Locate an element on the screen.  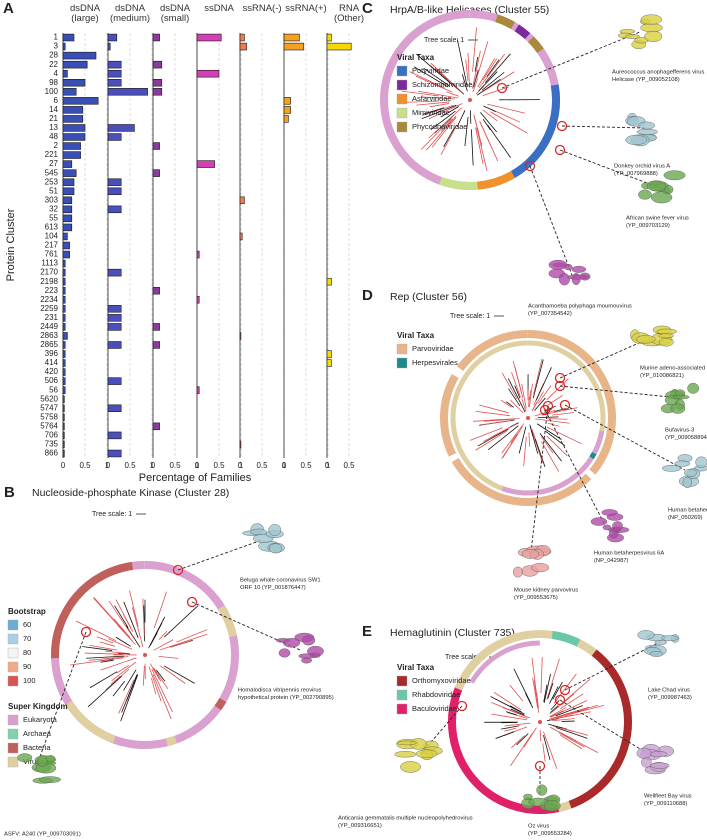
y-tick-label: 217 is located at coordinates (52, 245).